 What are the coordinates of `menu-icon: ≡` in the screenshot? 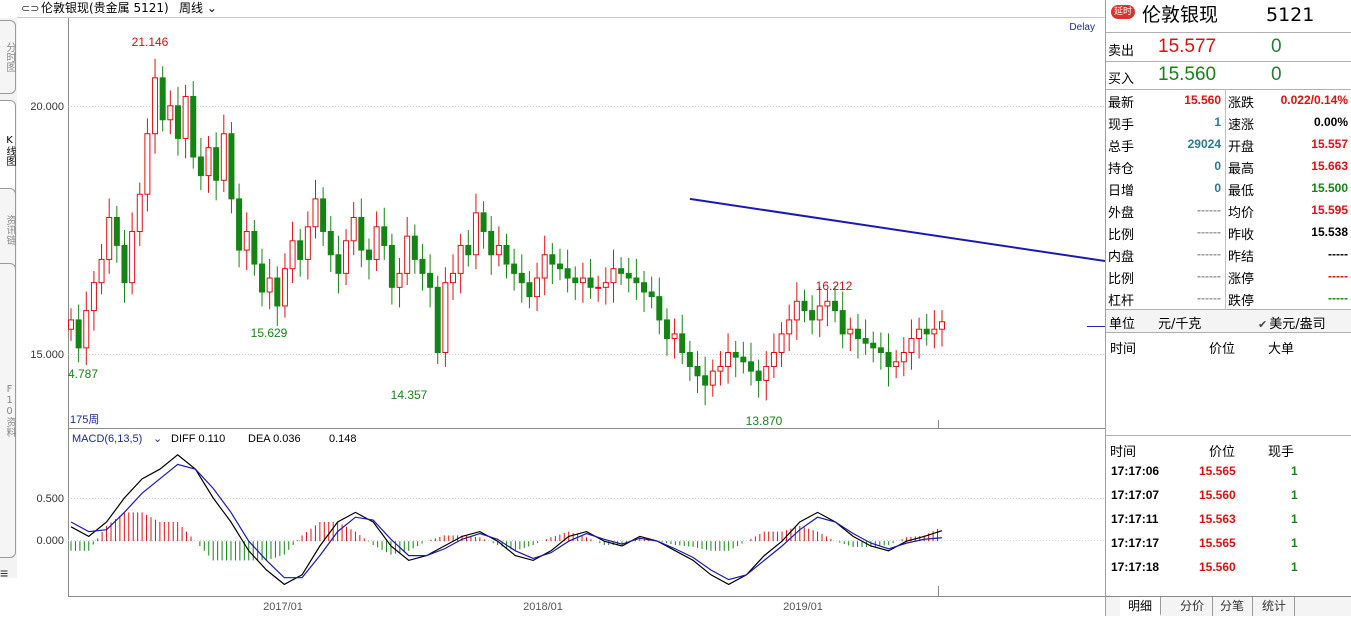 It's located at (4, 573).